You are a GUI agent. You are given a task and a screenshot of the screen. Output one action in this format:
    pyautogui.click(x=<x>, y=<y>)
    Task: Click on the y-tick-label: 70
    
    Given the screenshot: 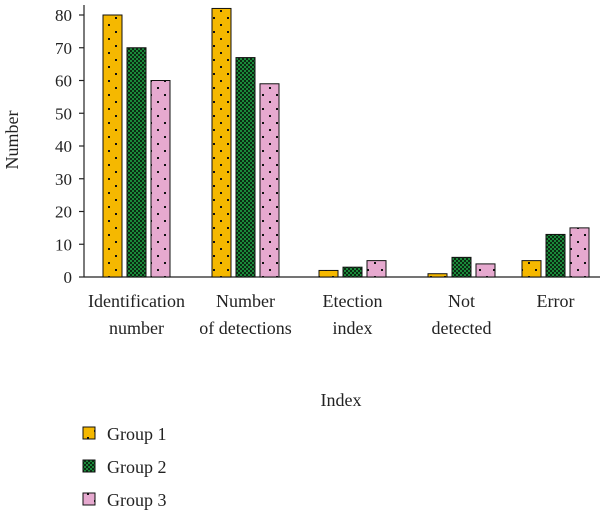 What is the action you would take?
    pyautogui.click(x=63, y=48)
    